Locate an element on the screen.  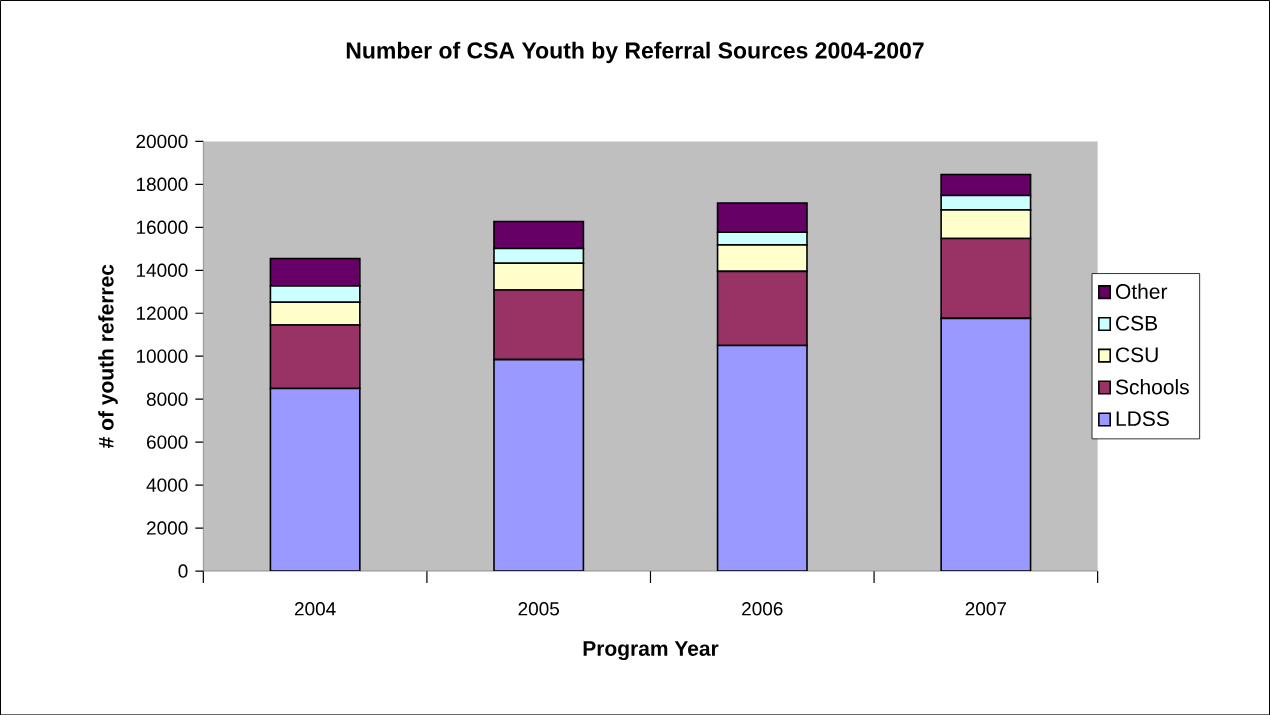
y-tick-label: 20000 is located at coordinates (162, 141).